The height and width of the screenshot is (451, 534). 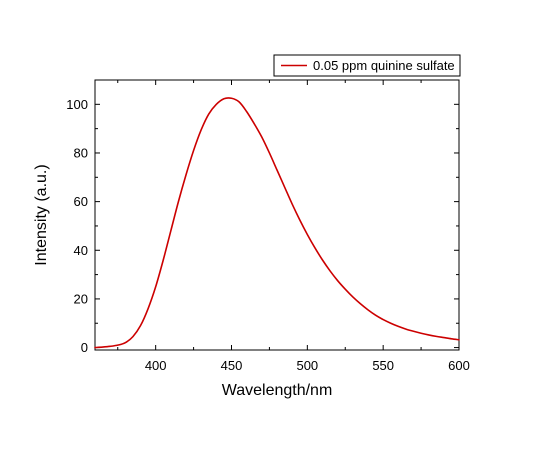 What do you see at coordinates (232, 365) in the screenshot?
I see `x-tick-label: 450` at bounding box center [232, 365].